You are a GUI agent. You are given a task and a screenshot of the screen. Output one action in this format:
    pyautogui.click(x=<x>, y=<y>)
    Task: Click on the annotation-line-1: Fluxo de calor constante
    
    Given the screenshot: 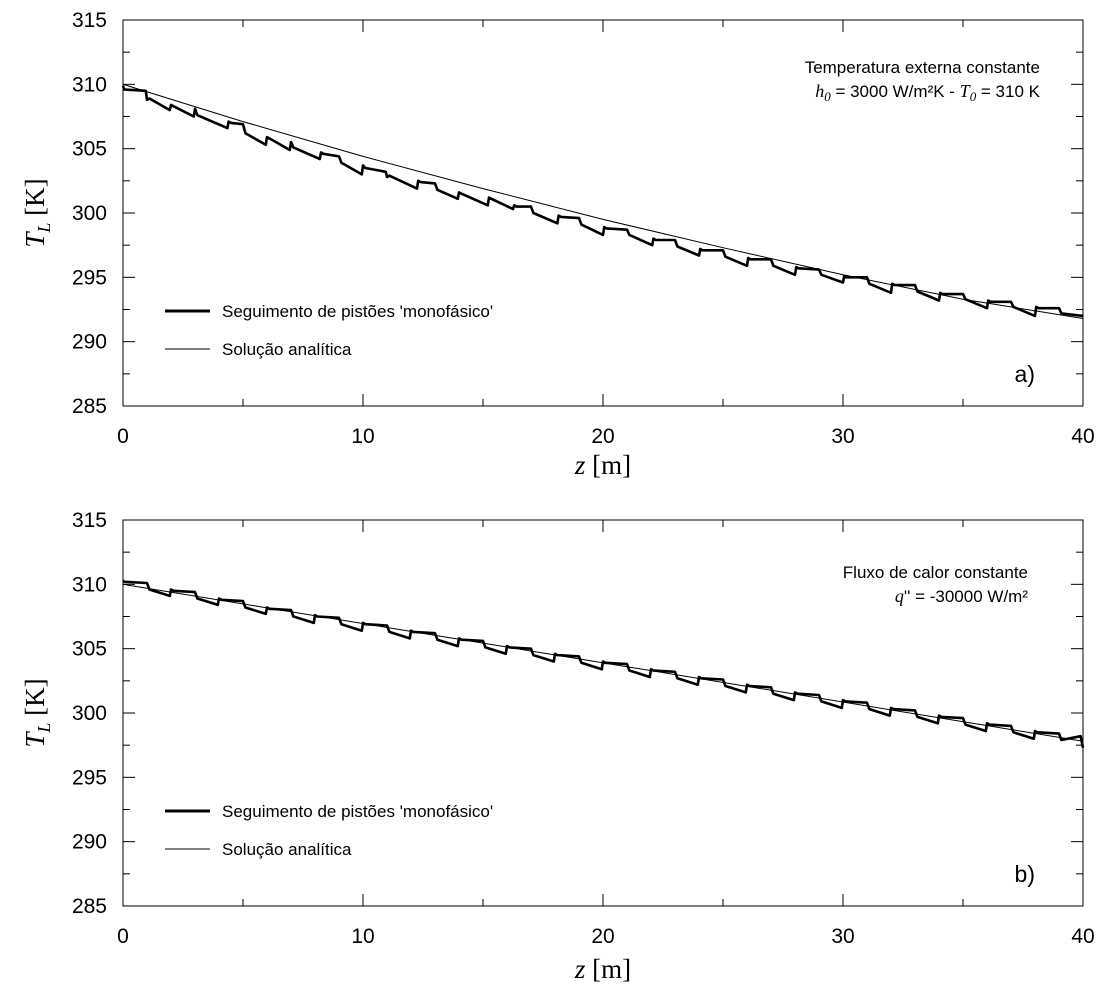 What is the action you would take?
    pyautogui.click(x=935, y=572)
    